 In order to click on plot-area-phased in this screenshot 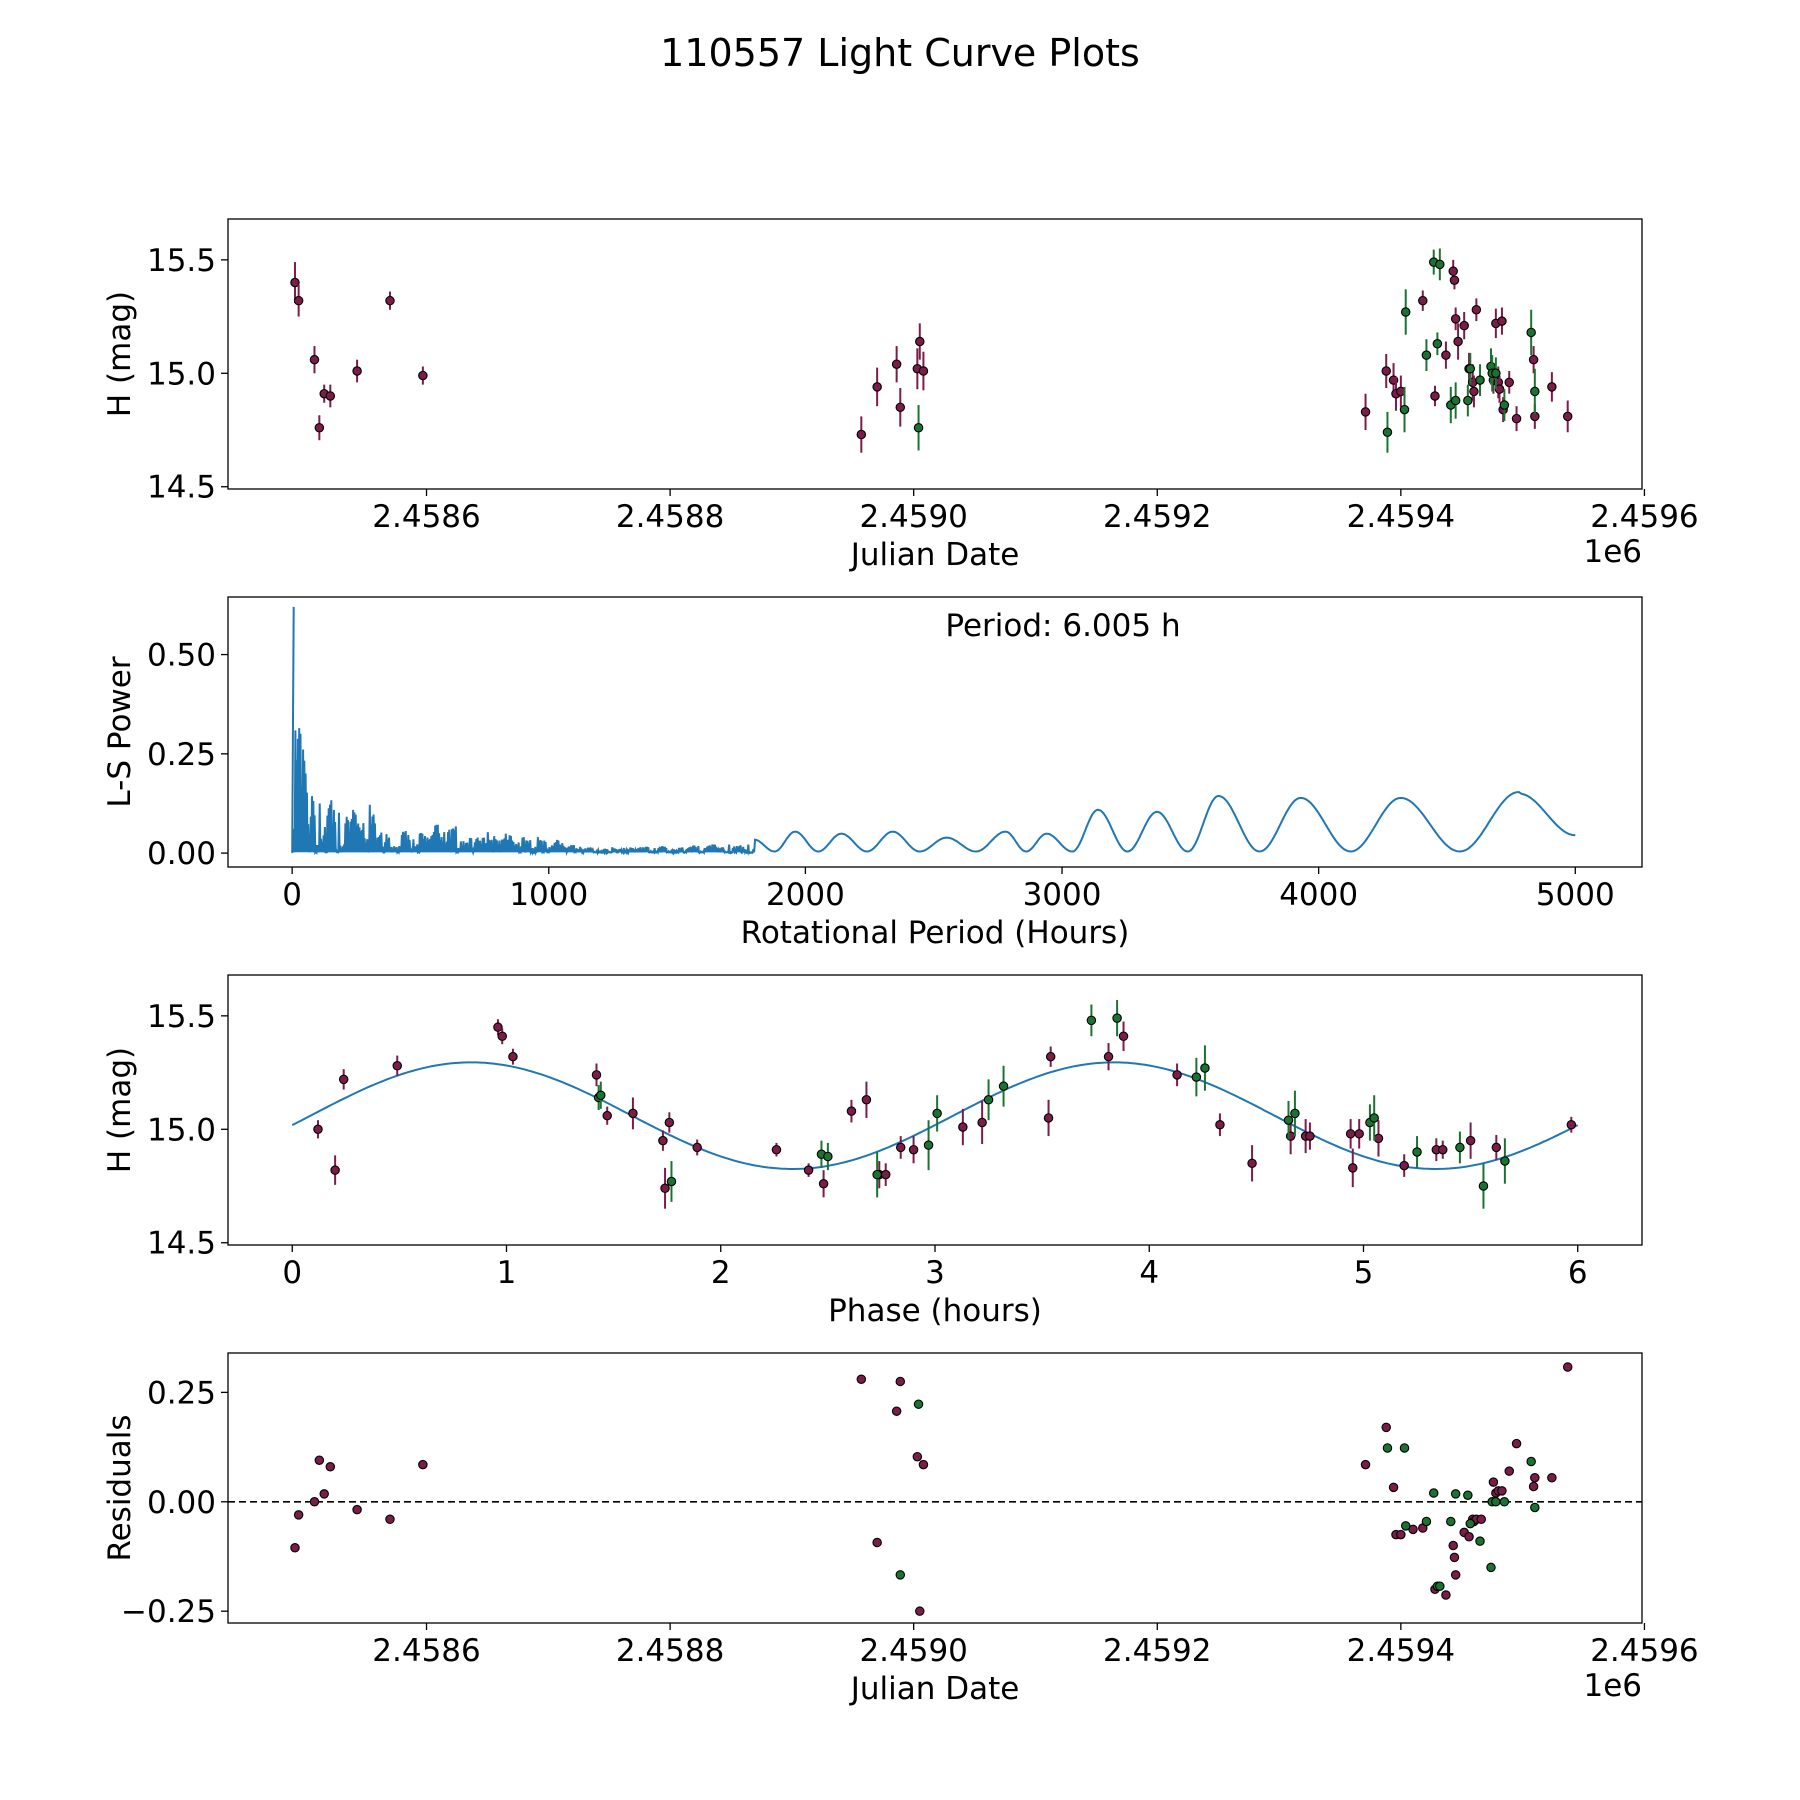, I will do `click(935, 1104)`.